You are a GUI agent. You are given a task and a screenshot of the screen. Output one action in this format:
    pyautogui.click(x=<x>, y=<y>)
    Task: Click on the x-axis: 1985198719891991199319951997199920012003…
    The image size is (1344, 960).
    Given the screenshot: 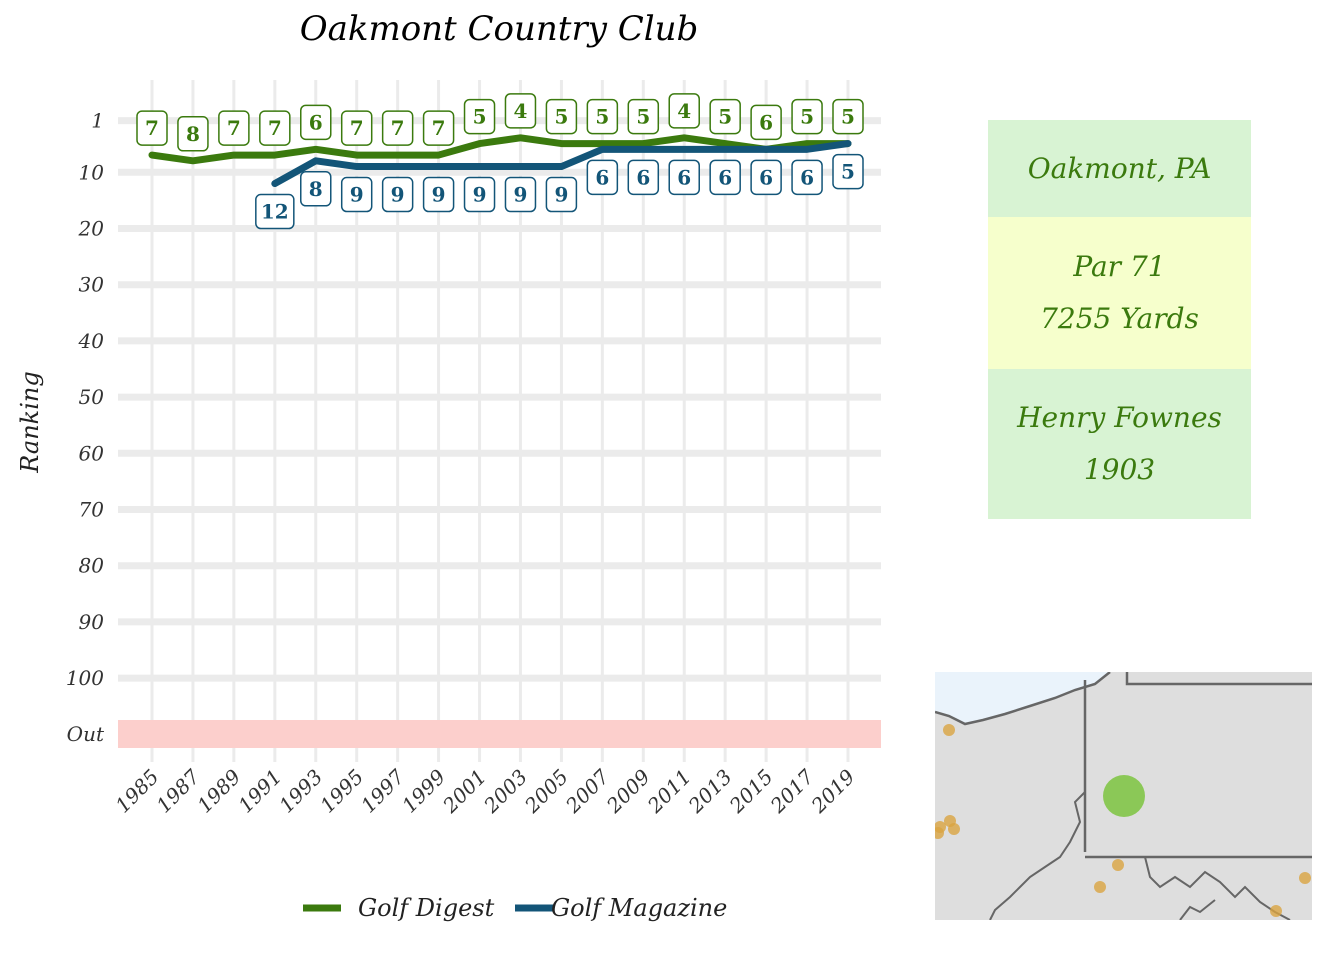 What is the action you would take?
    pyautogui.click(x=485, y=791)
    